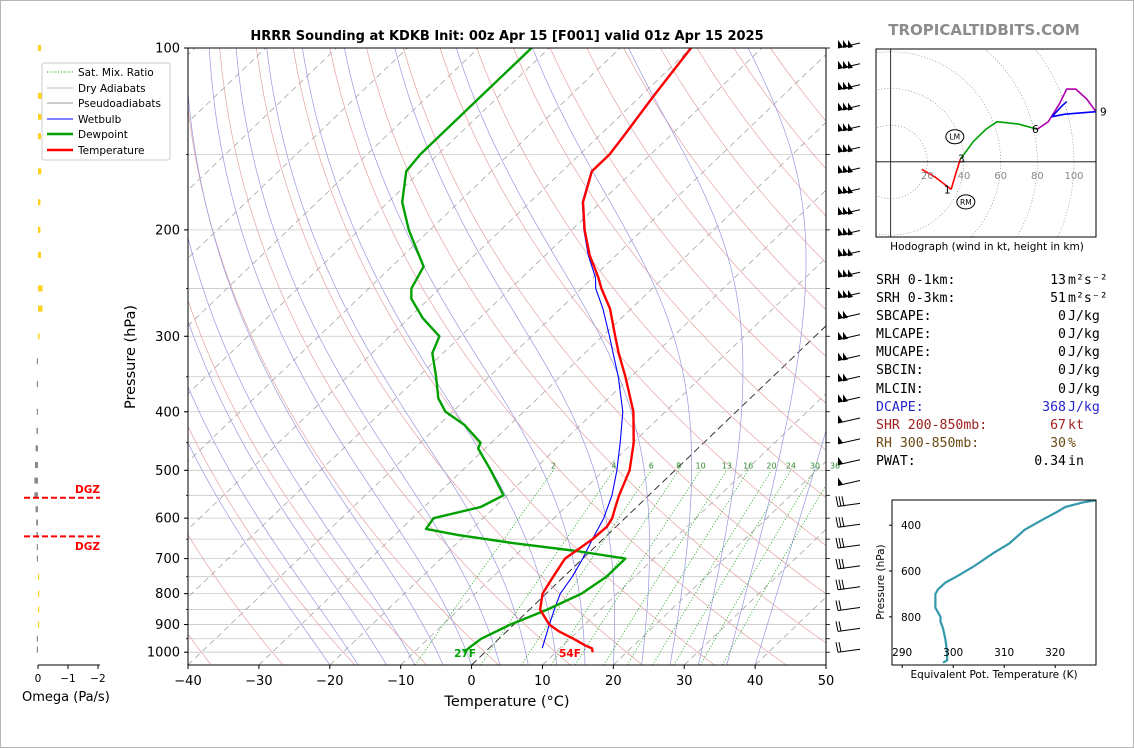  I want to click on y-tick-label: 100, so click(167, 49).